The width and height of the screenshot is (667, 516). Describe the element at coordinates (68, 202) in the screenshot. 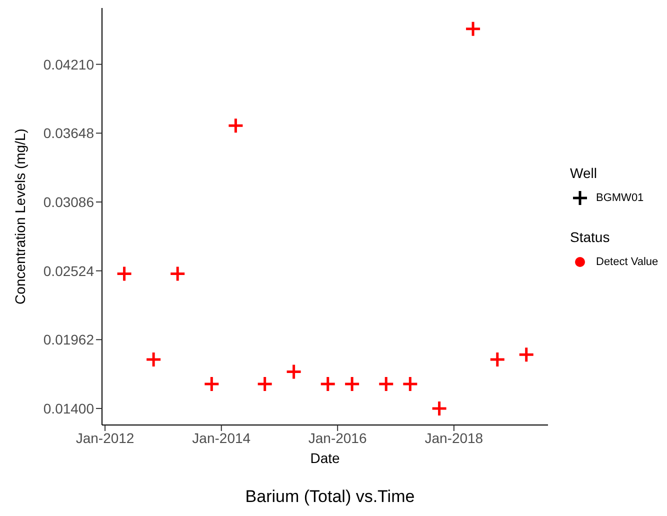

I see `y-tick-label: 0.03086` at that location.